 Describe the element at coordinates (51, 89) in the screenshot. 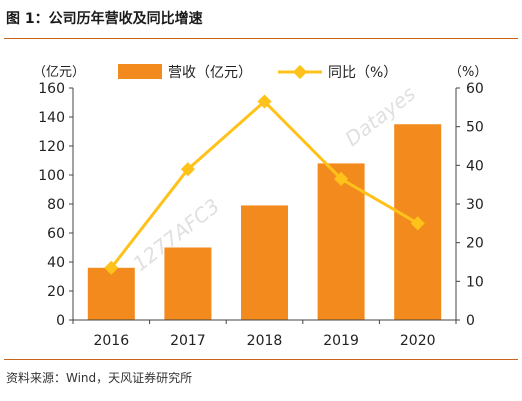

I see `left-tick-label: 160` at that location.